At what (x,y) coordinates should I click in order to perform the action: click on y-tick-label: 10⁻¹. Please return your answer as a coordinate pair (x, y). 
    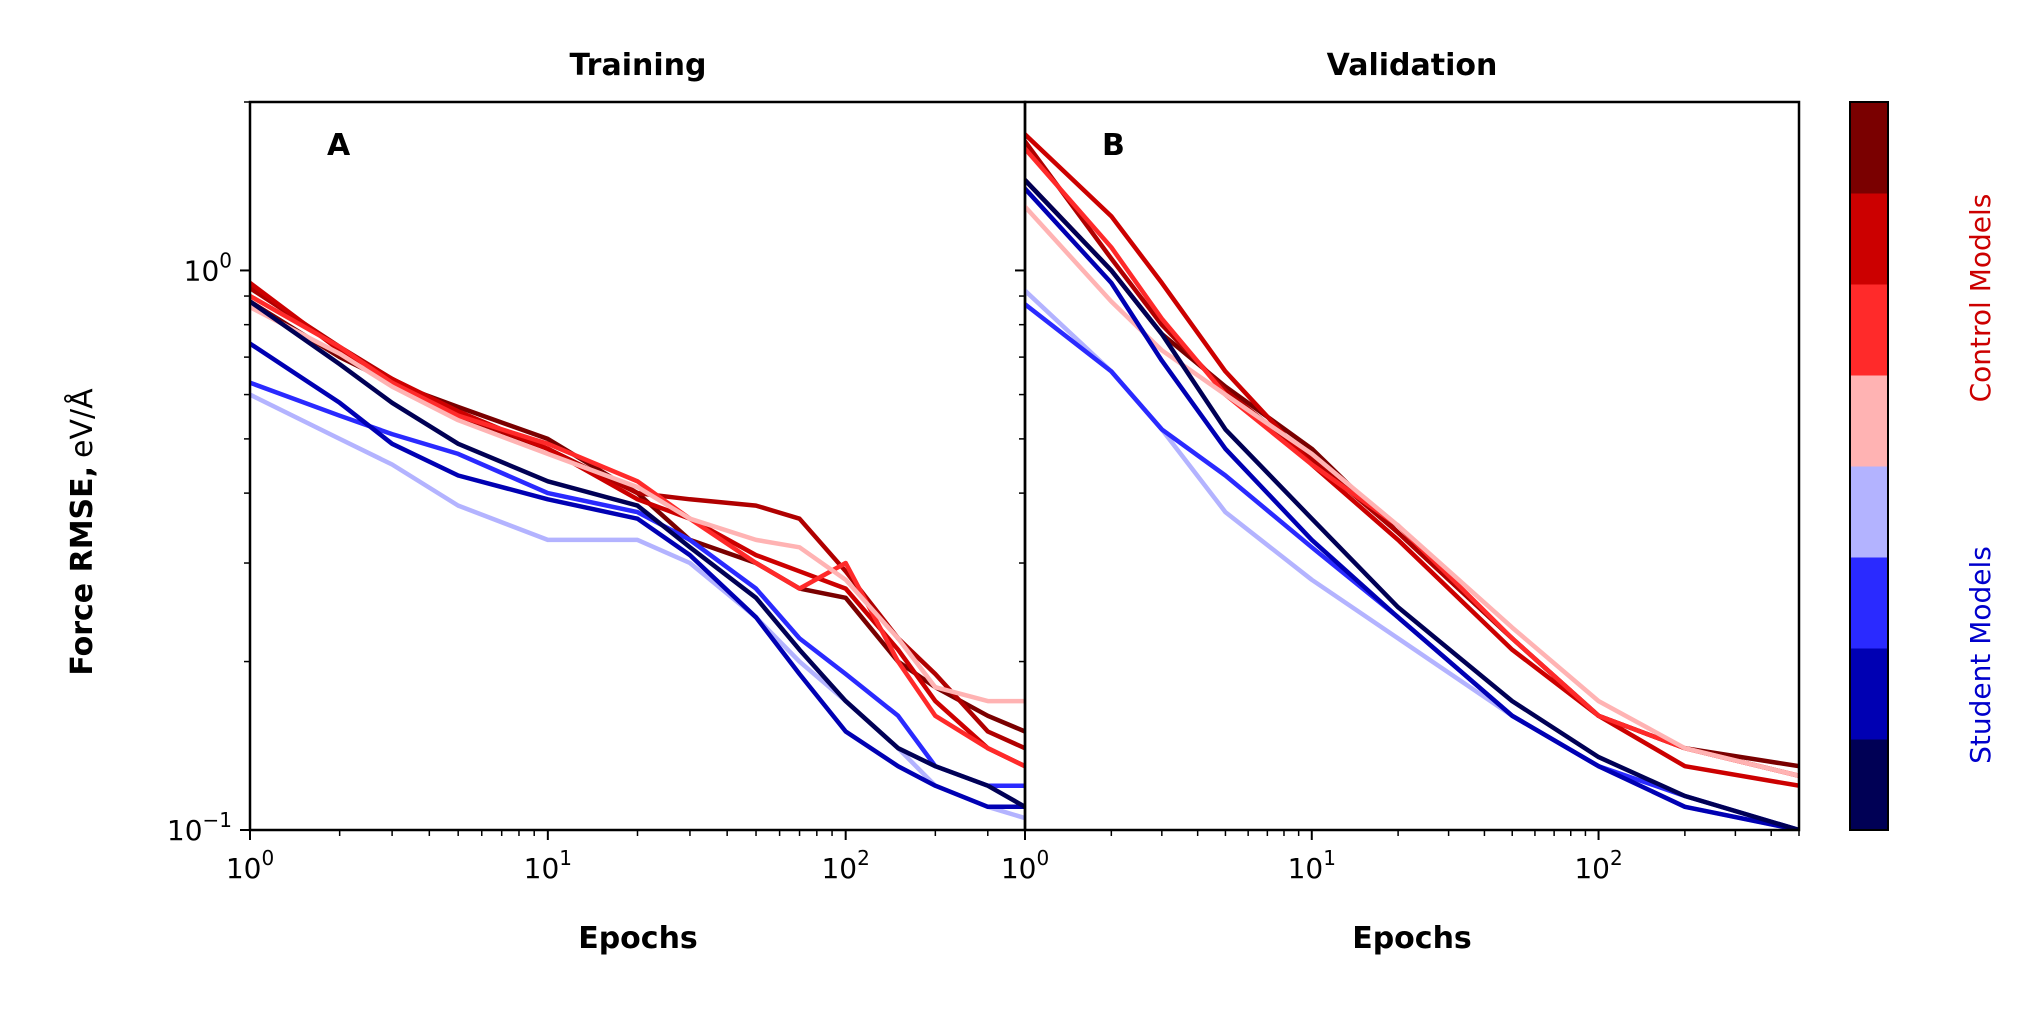
    Looking at the image, I should click on (199, 827).